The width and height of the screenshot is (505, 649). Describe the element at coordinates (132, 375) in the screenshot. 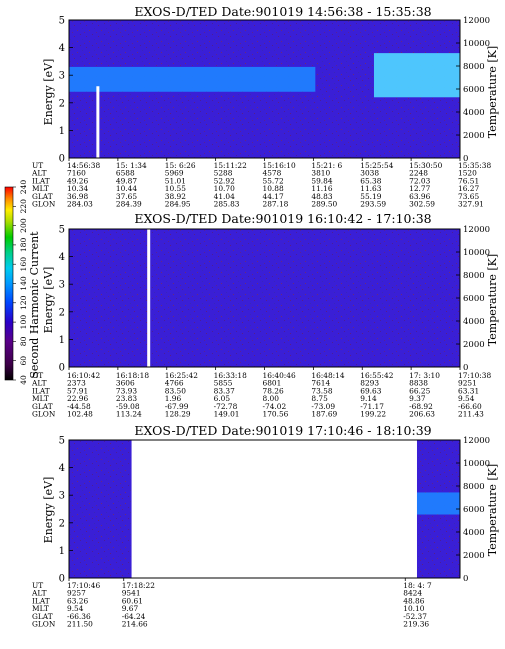

I see `orbit-table-cell: 16:18:18` at that location.